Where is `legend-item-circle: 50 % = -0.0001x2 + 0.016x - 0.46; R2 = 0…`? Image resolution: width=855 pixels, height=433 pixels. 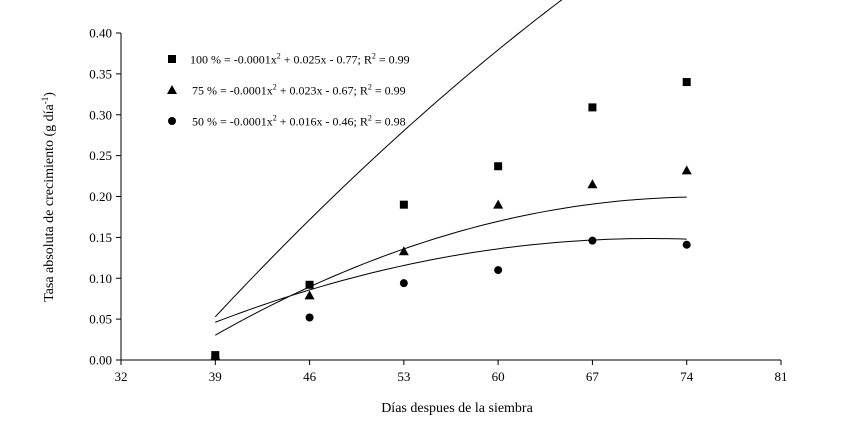
legend-item-circle: 50 % = -0.0001x2 + 0.016x - 0.46; R2 = 0… is located at coordinates (287, 121).